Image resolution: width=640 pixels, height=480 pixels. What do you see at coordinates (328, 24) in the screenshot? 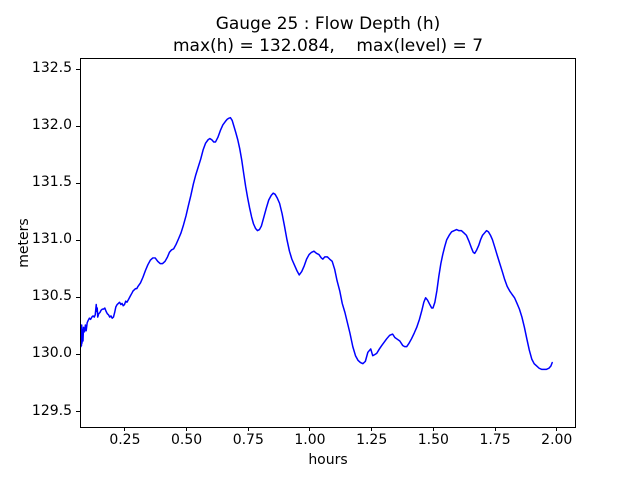
I see `chart-title: Gauge 25 : Flow Depth (h)` at bounding box center [328, 24].